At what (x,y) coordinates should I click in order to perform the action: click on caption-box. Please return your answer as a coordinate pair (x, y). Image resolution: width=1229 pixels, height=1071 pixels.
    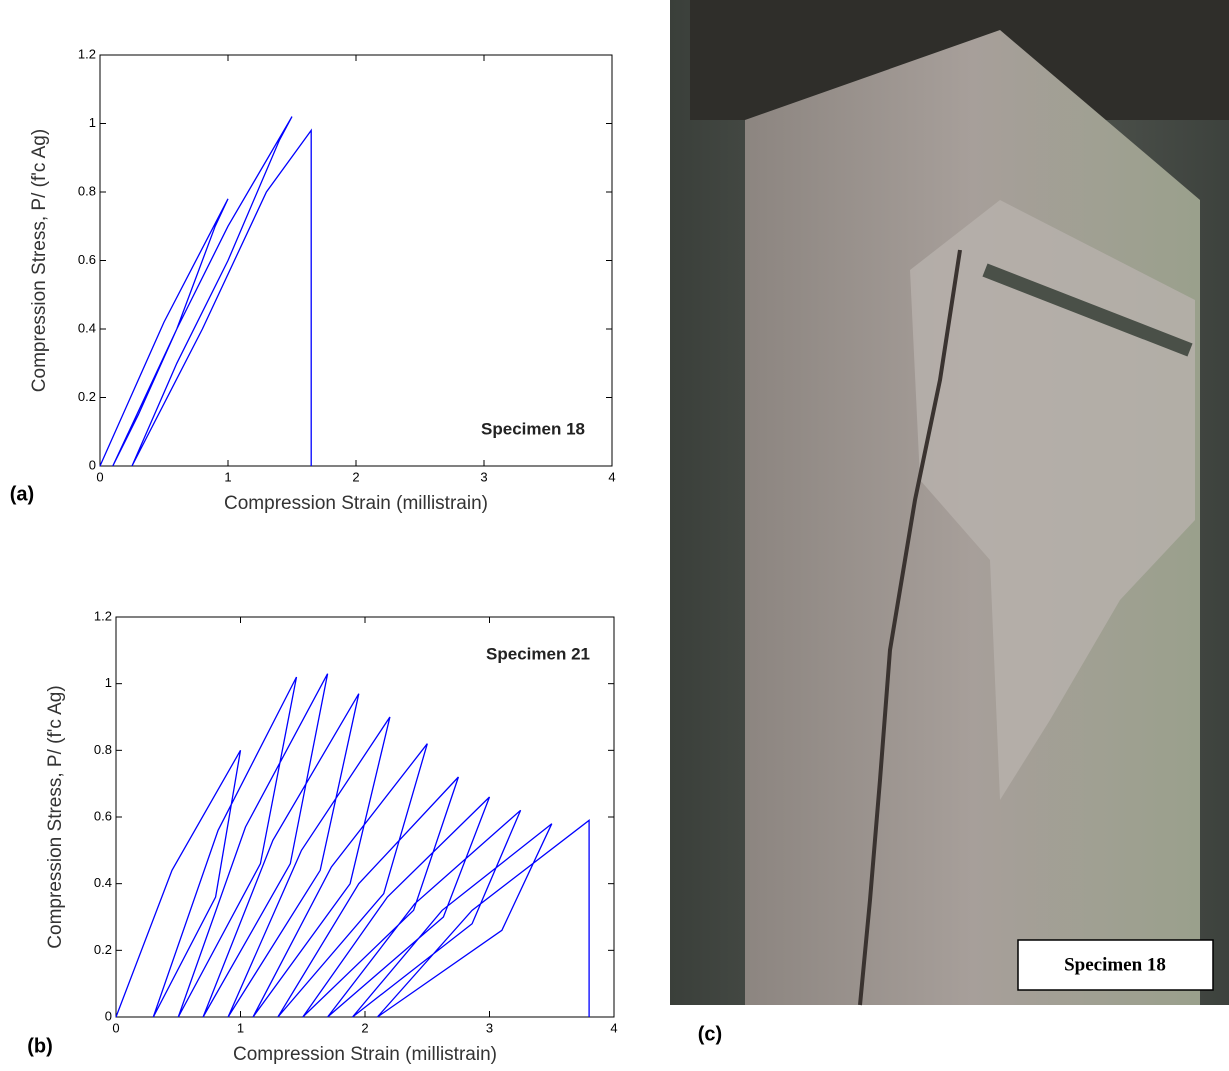
    Looking at the image, I should click on (1115, 965).